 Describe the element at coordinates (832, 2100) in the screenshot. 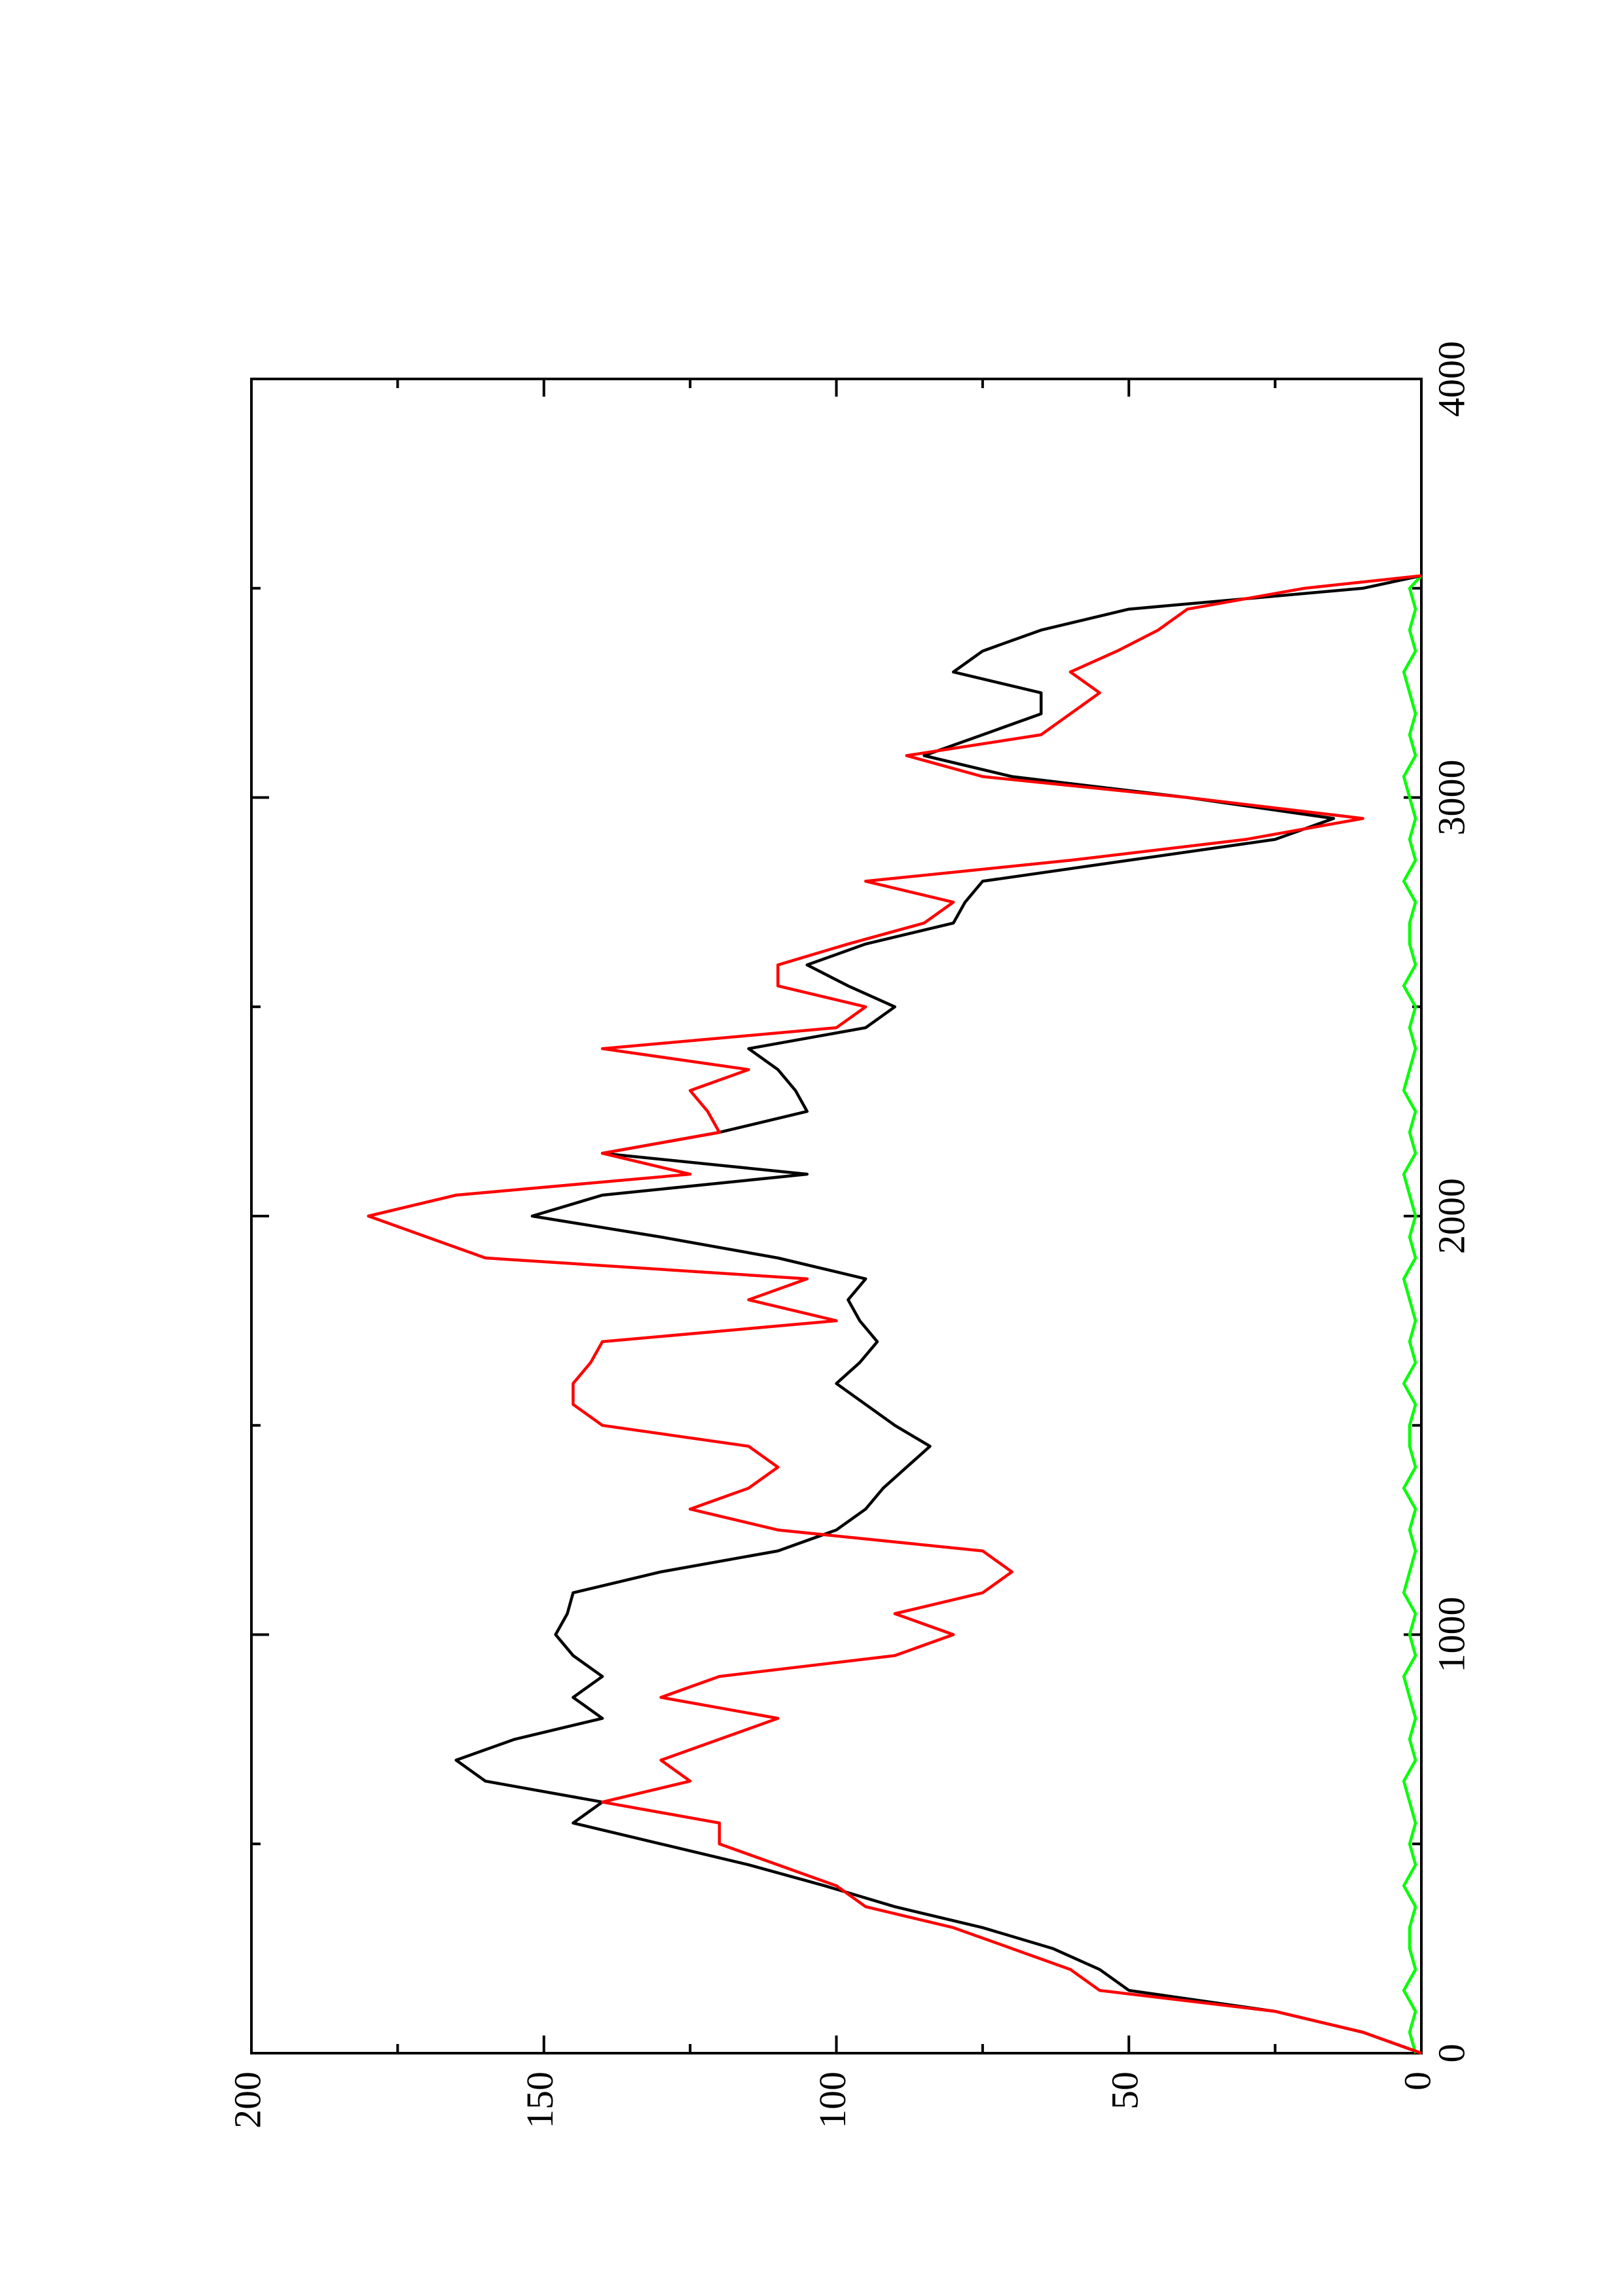

I see `y-tick-label: 100` at that location.